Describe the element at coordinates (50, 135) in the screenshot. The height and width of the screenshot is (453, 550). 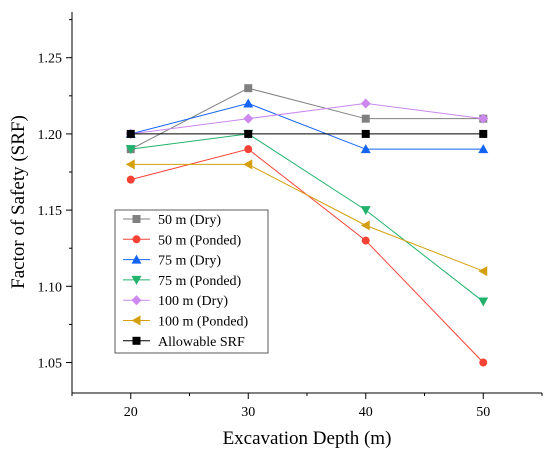
I see `y-tick-label: 1.20` at that location.